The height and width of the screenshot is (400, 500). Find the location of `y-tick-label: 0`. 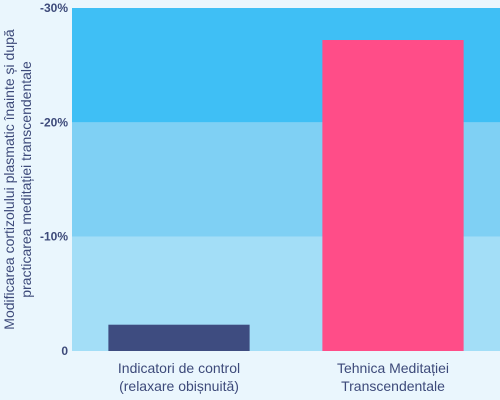

y-tick-label: 0 is located at coordinates (64, 351).